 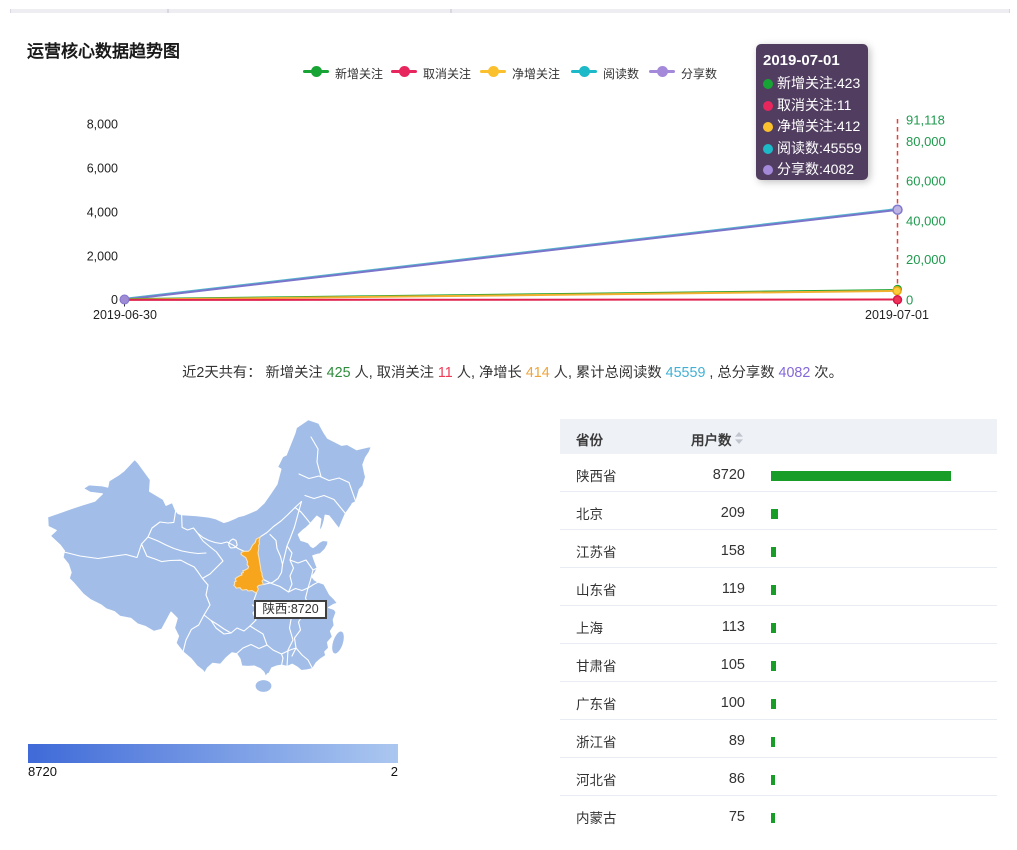 What do you see at coordinates (102, 213) in the screenshot?
I see `svg-text: 4,000` at bounding box center [102, 213].